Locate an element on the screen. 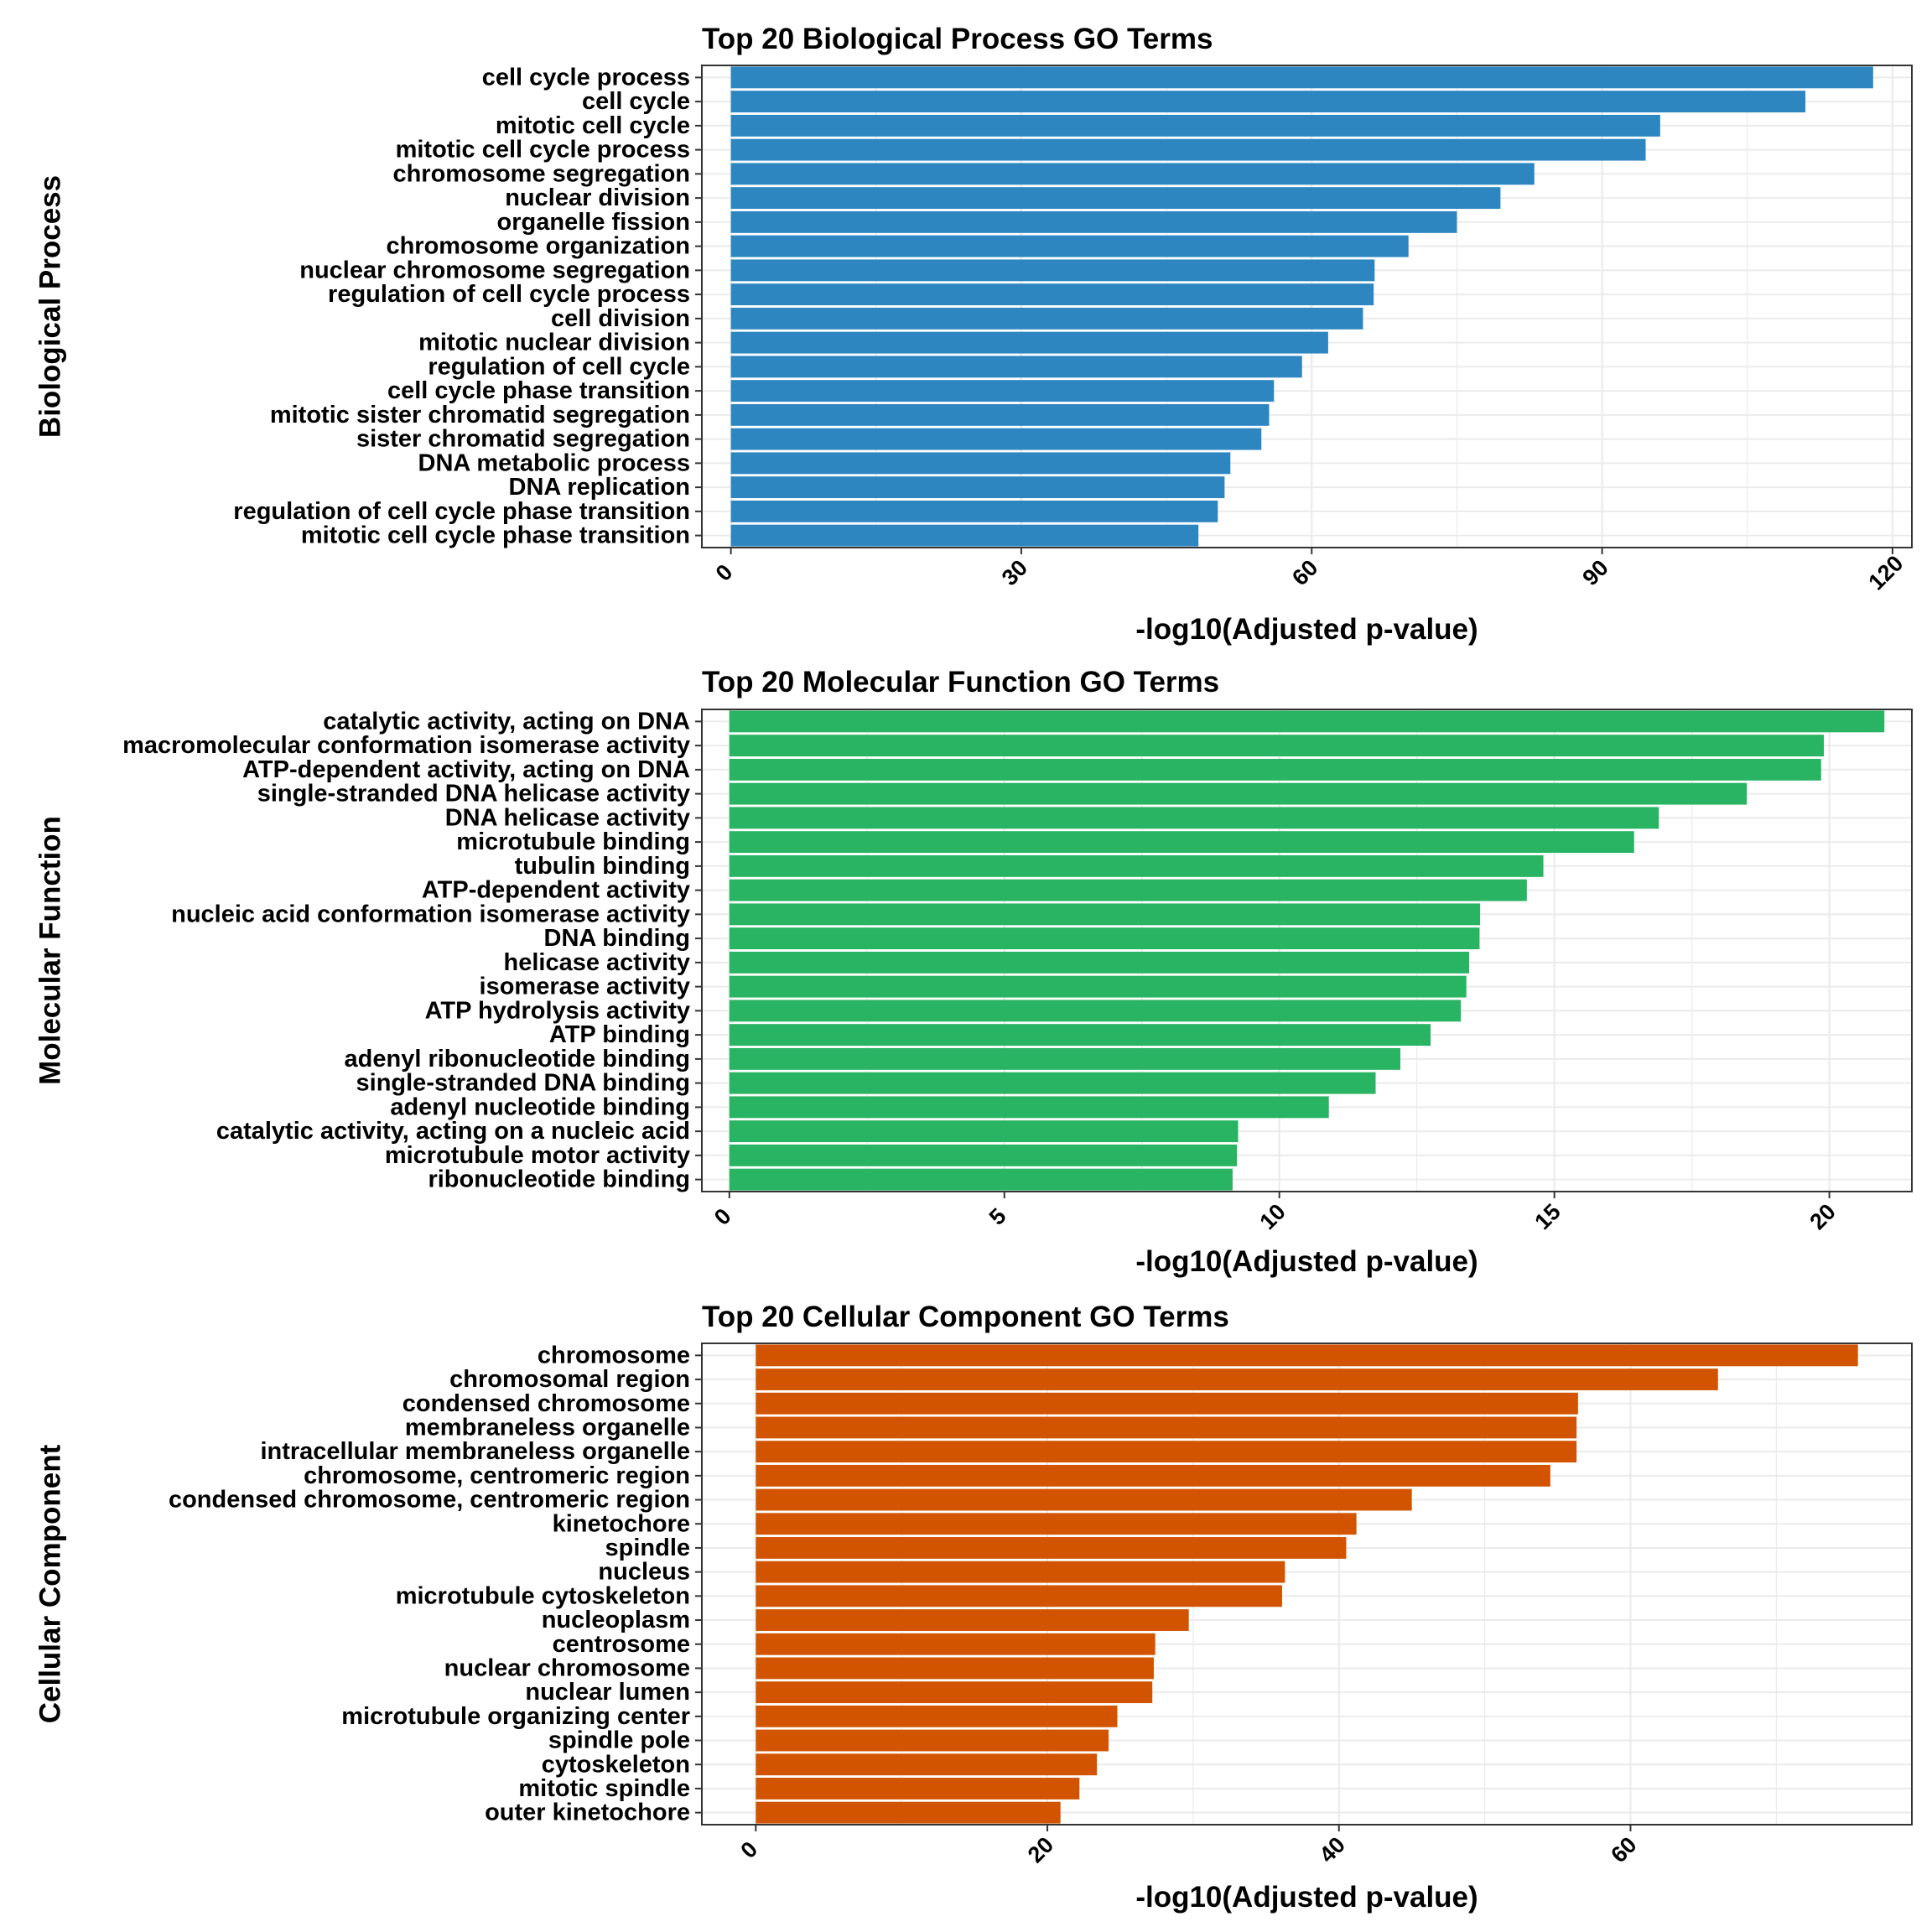 The height and width of the screenshot is (1932, 1932). y-tick-label: catalytic activity, acting on DNA is located at coordinates (507, 721).